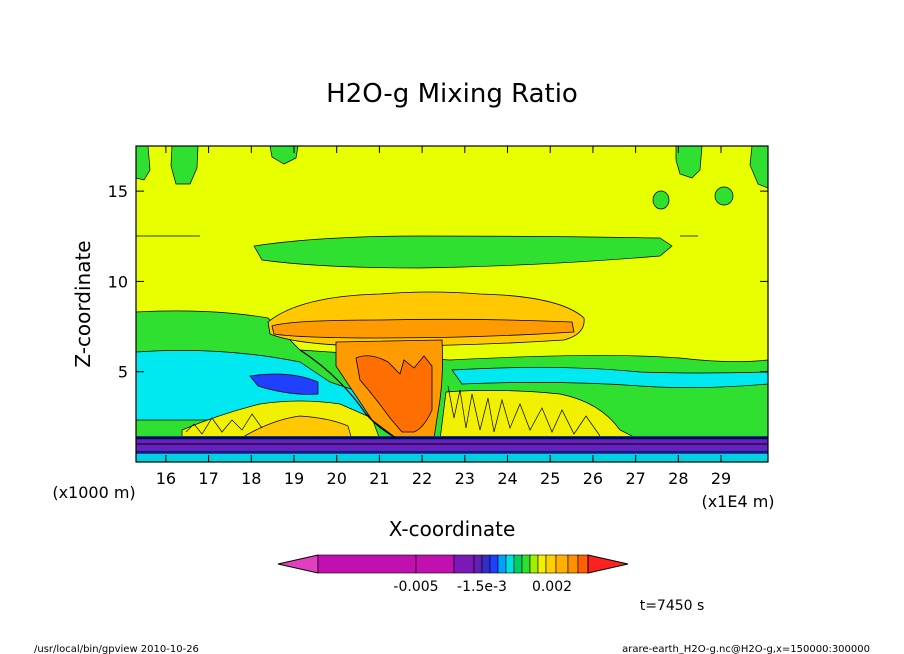 Image resolution: width=904 pixels, height=654 pixels. I want to click on colorbar-tick-label: -1.5e-3, so click(482, 587).